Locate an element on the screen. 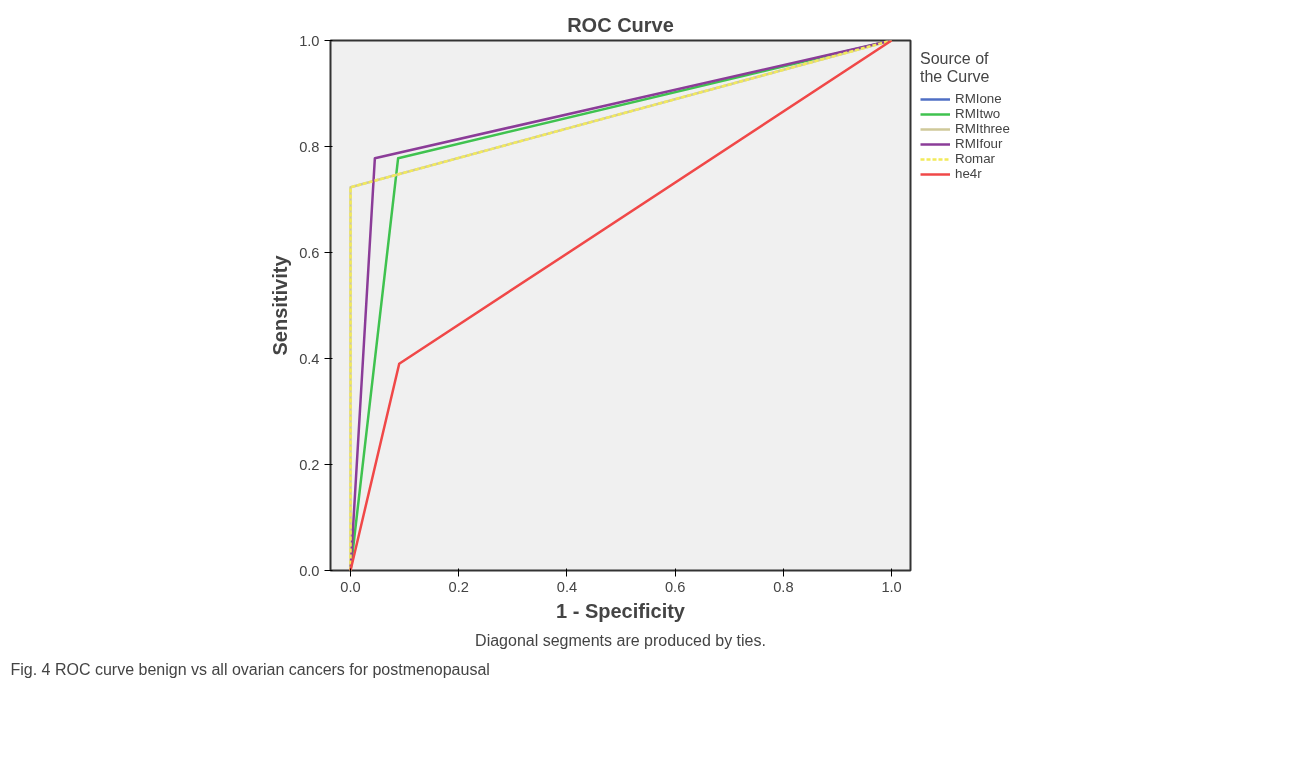  y-tick-label: 0.8 is located at coordinates (309, 146).